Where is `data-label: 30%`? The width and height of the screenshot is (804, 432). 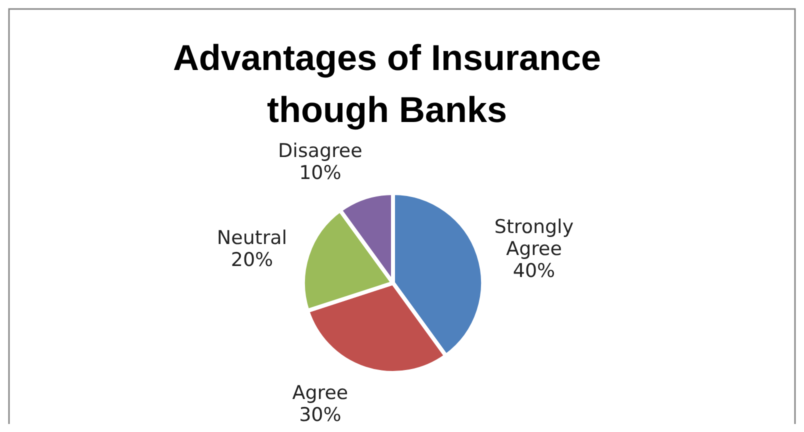 data-label: 30% is located at coordinates (320, 415).